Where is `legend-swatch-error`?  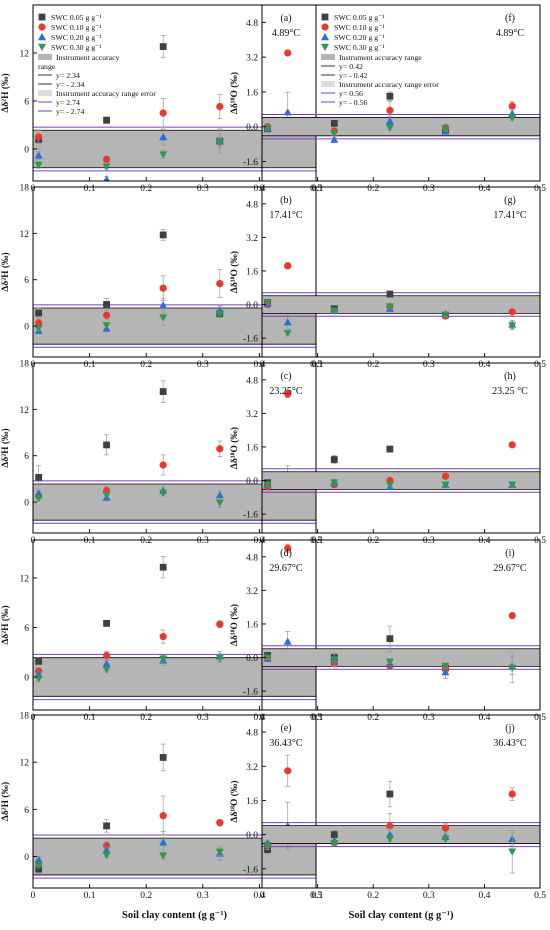
legend-swatch-error is located at coordinates (45, 93).